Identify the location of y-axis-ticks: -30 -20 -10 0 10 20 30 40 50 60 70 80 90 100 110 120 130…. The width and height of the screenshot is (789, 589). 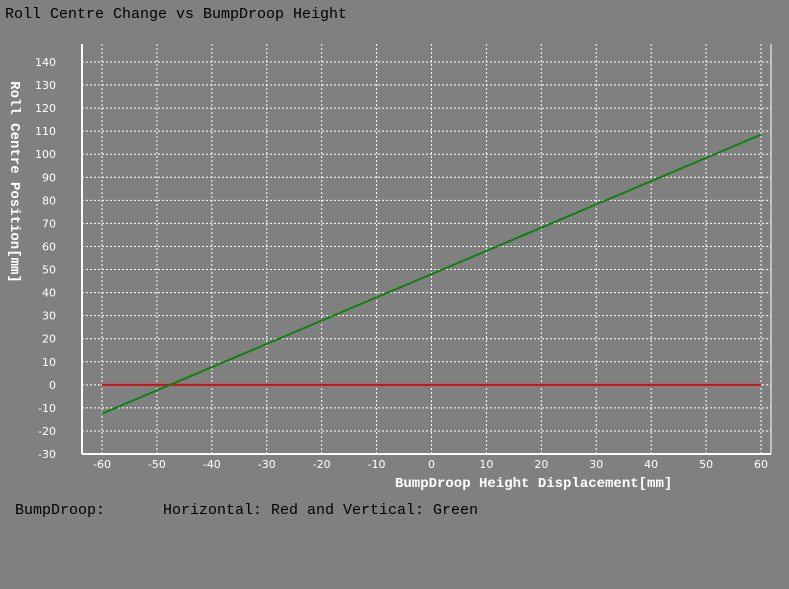
(45, 258).